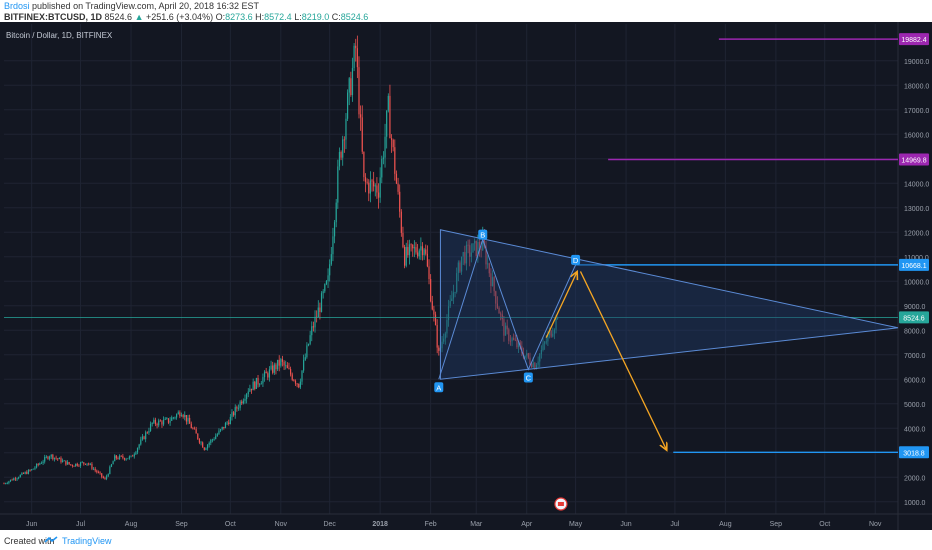 The image size is (932, 550). Describe the element at coordinates (482, 235) in the screenshot. I see `pattern-point-label: B` at that location.